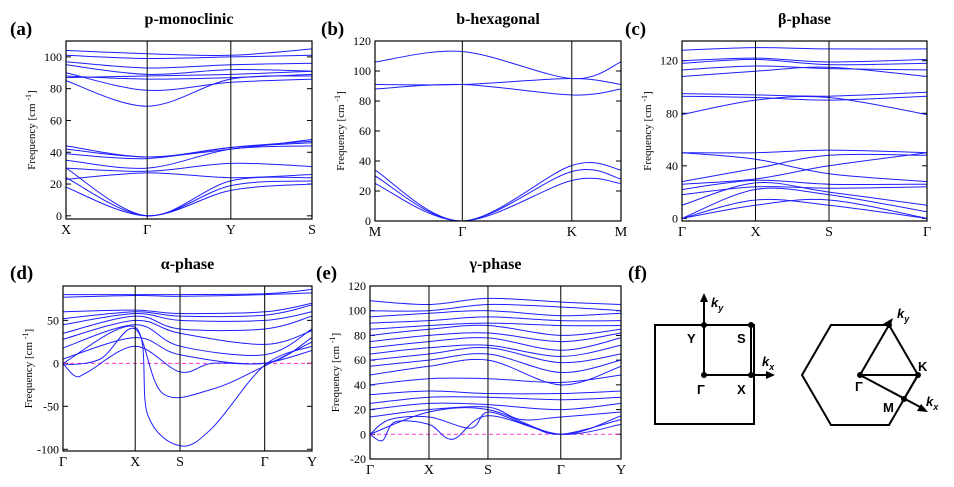 The height and width of the screenshot is (487, 954). Describe the element at coordinates (904, 399) in the screenshot. I see `m-point` at that location.